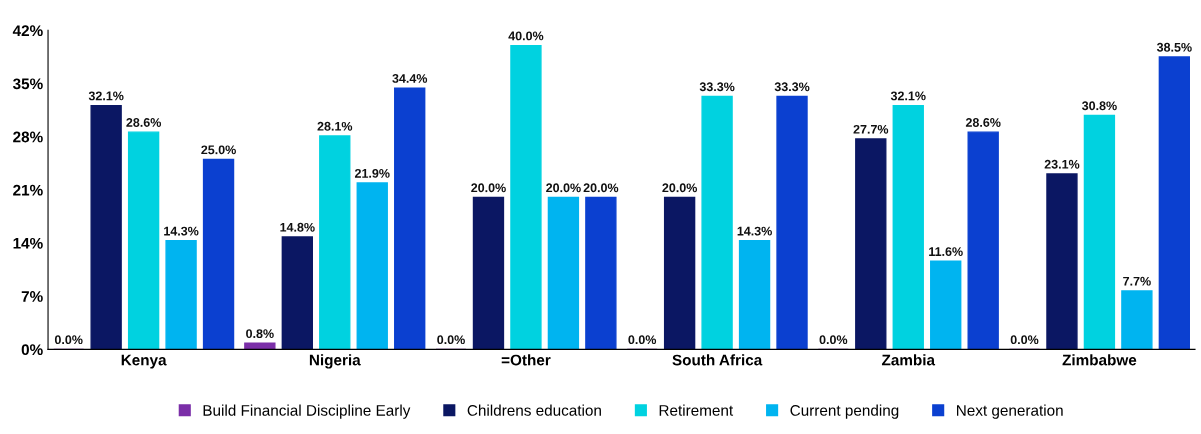 The height and width of the screenshot is (434, 1201). I want to click on x-tick-label: Kenya, so click(144, 361).